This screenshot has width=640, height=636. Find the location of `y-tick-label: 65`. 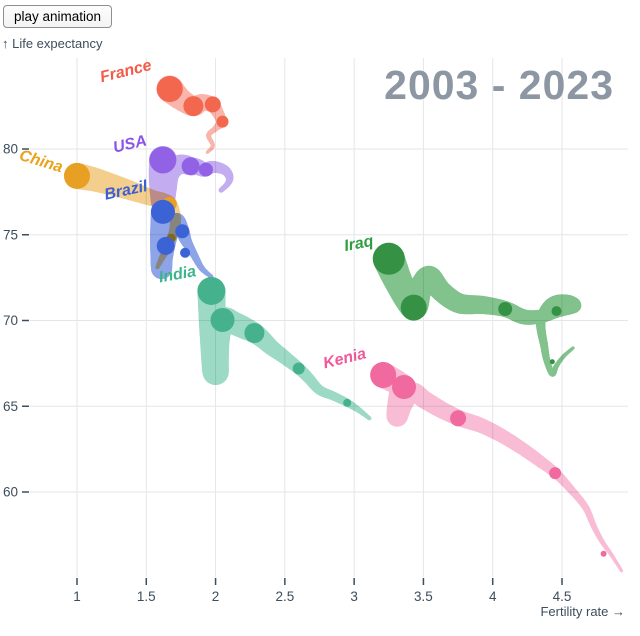

y-tick-label: 65 is located at coordinates (10, 406).